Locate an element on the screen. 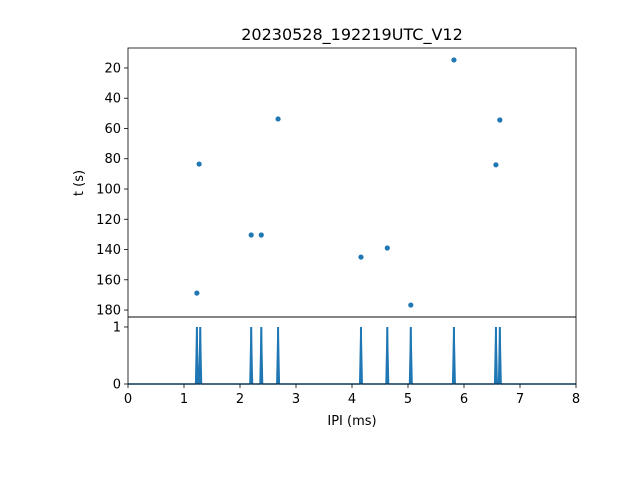  x-tick-label: 3 is located at coordinates (296, 399).